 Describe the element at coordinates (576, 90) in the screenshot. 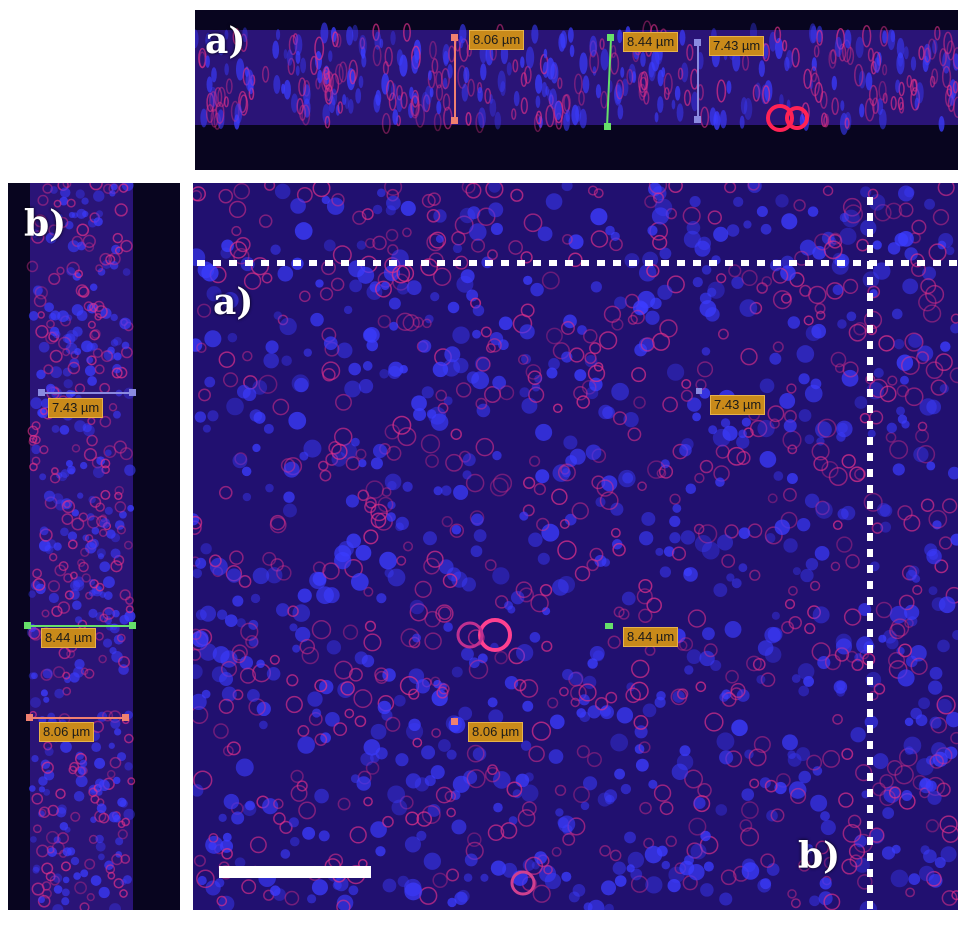

I see `top-orthogonal-panel: a) 8.06 µm 8.44 µm 7.43 µm` at that location.